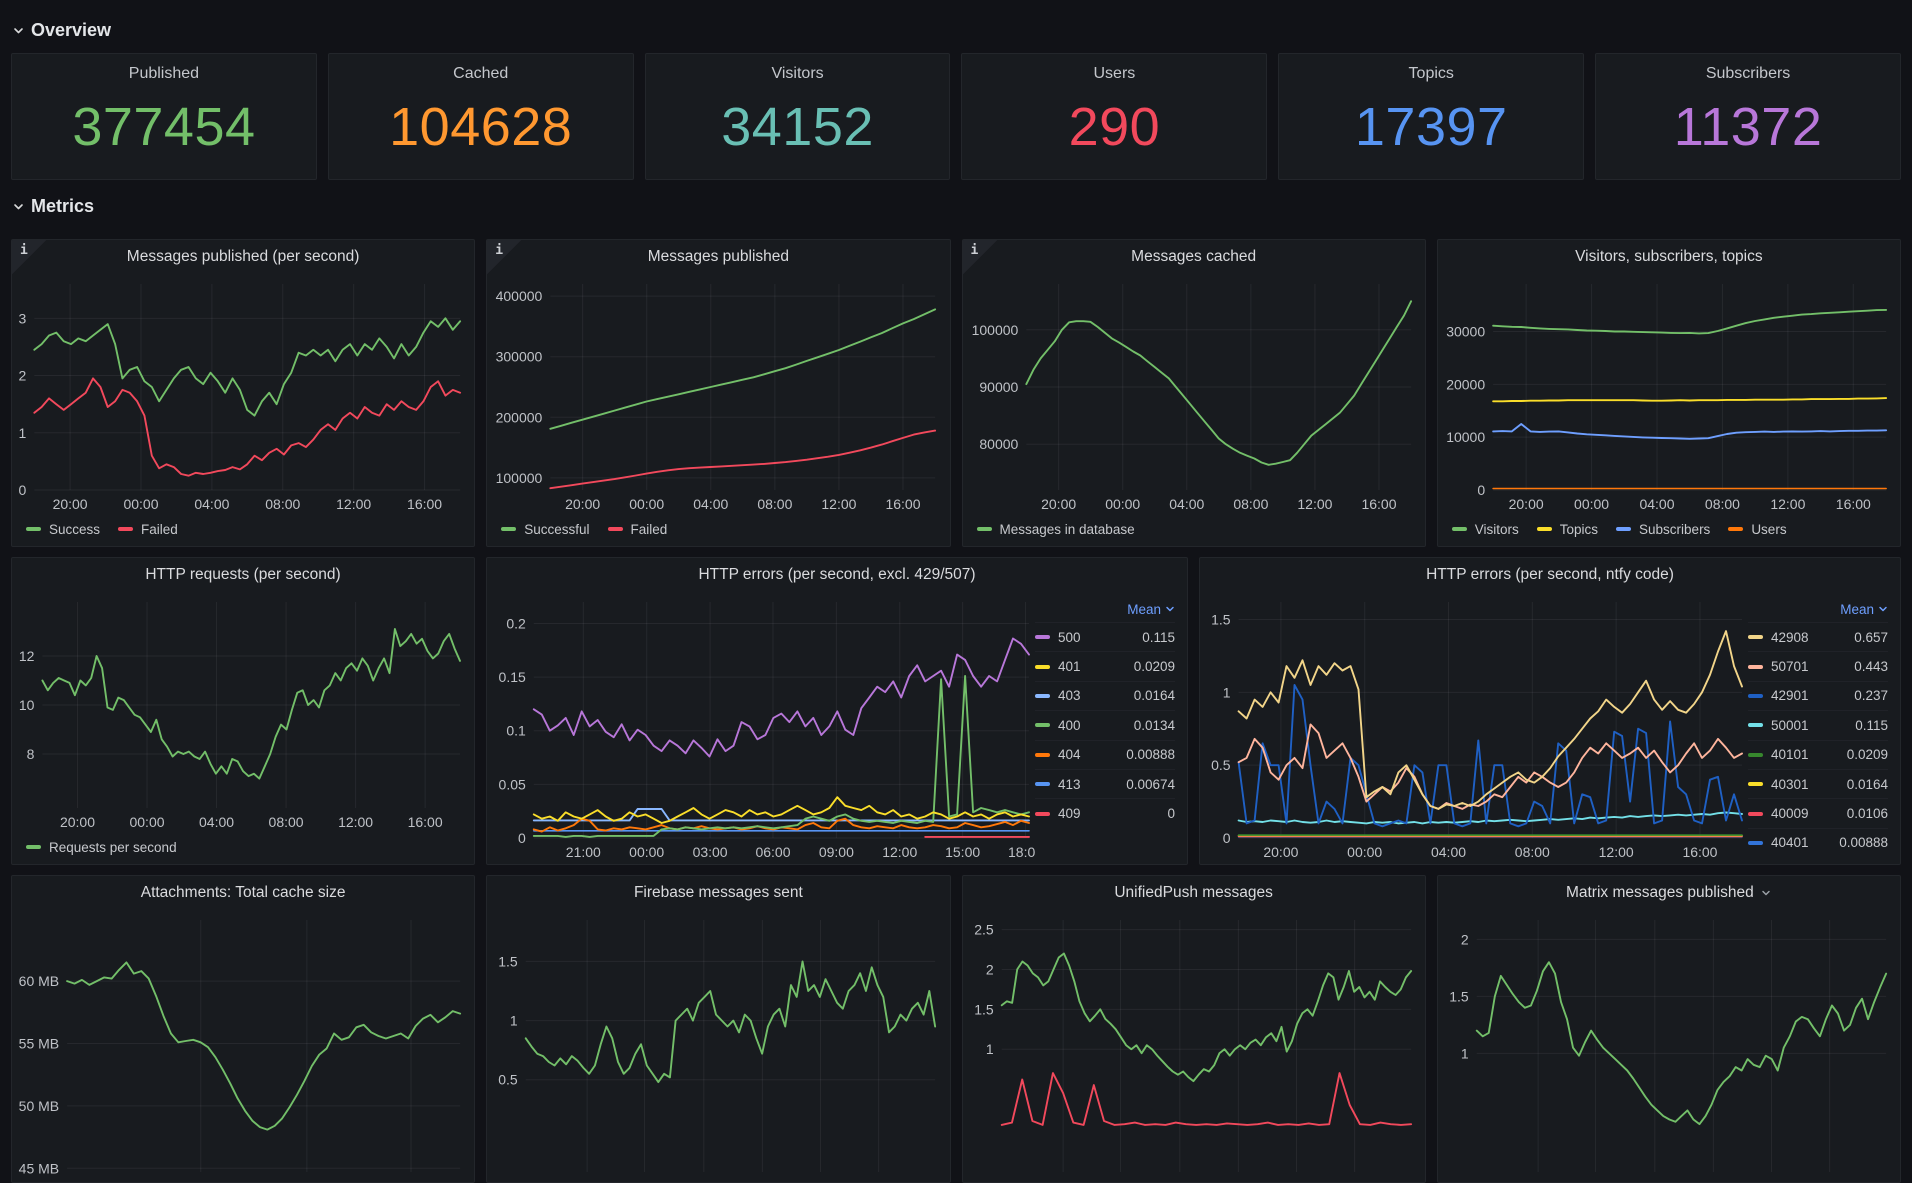 This screenshot has width=1912, height=1183. I want to click on legend-item-topics: Topics, so click(1567, 529).